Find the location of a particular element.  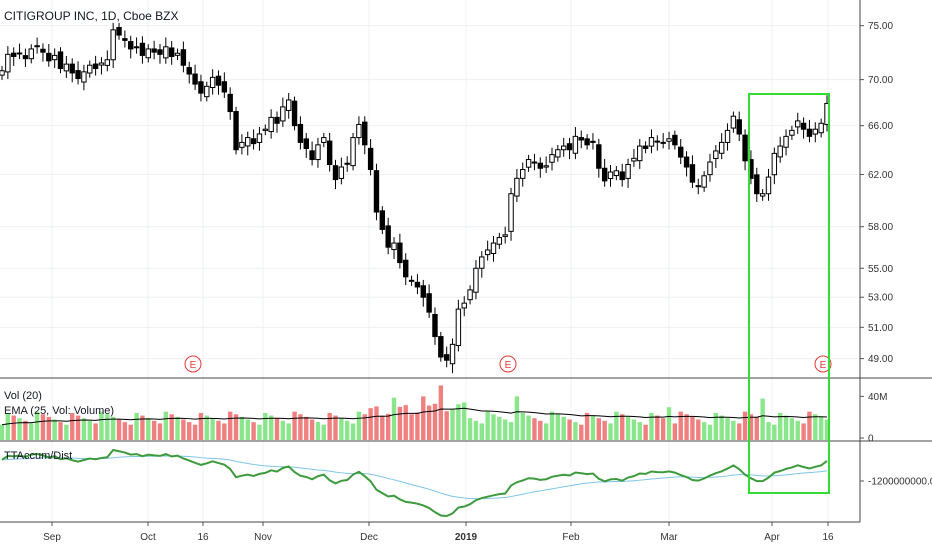

x-tick-label: 16 is located at coordinates (828, 537).